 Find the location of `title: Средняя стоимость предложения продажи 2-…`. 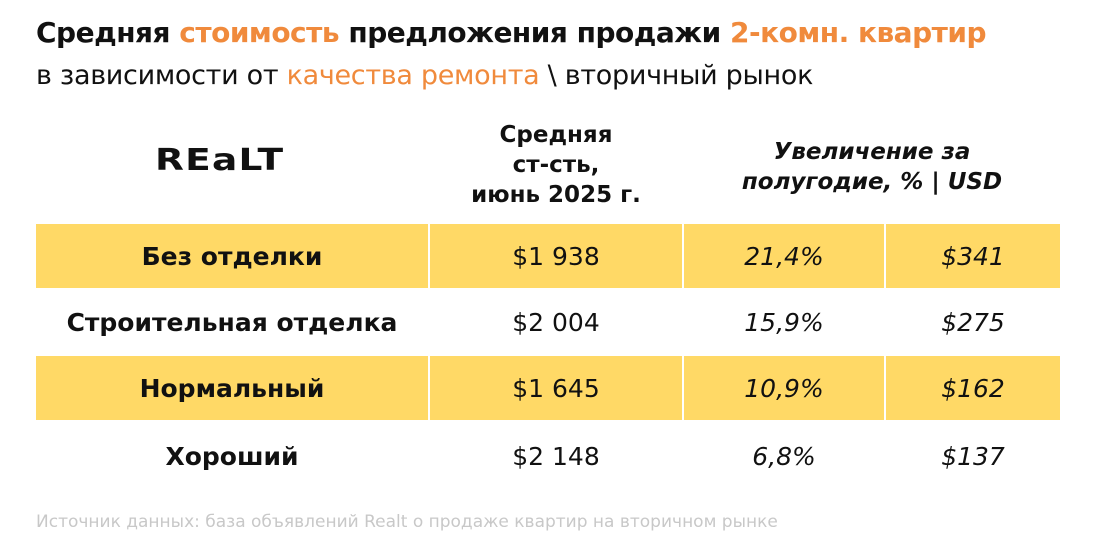

title: Средняя стоимость предложения продажи 2-… is located at coordinates (511, 32).